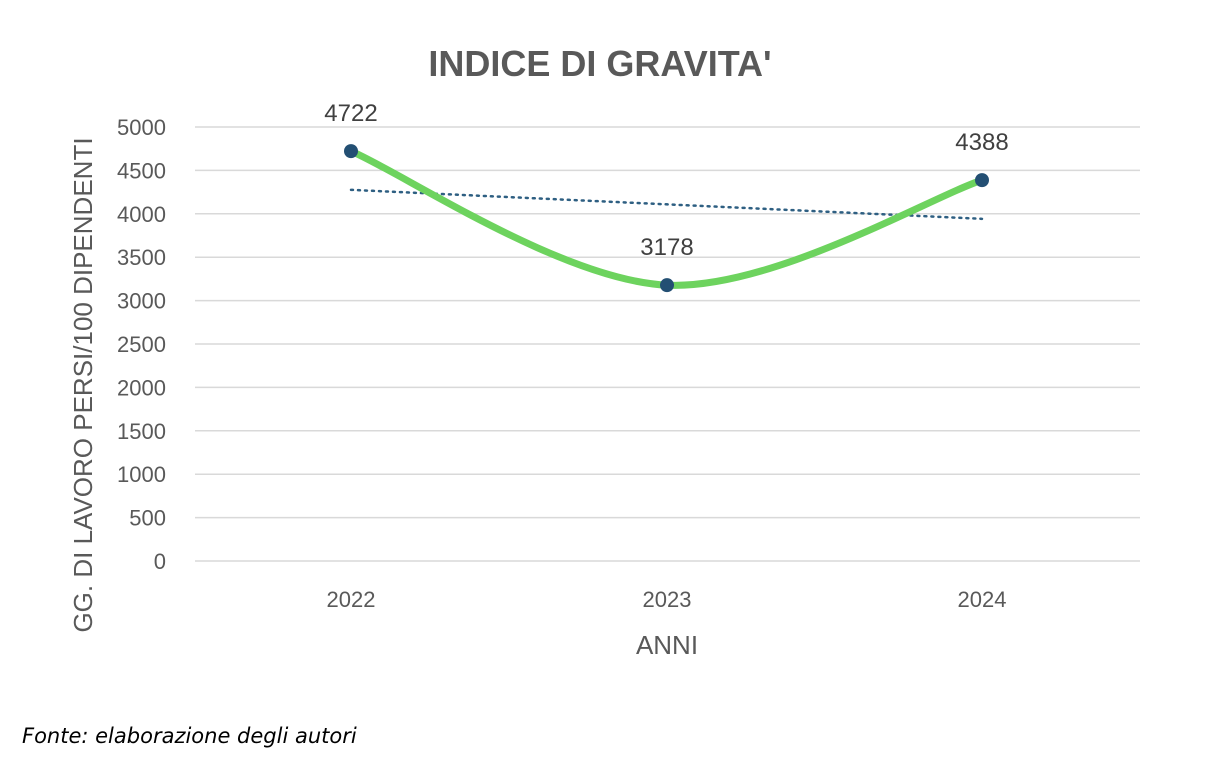 This screenshot has width=1230, height=784. Describe the element at coordinates (147, 518) in the screenshot. I see `y-tick-label: 500` at that location.